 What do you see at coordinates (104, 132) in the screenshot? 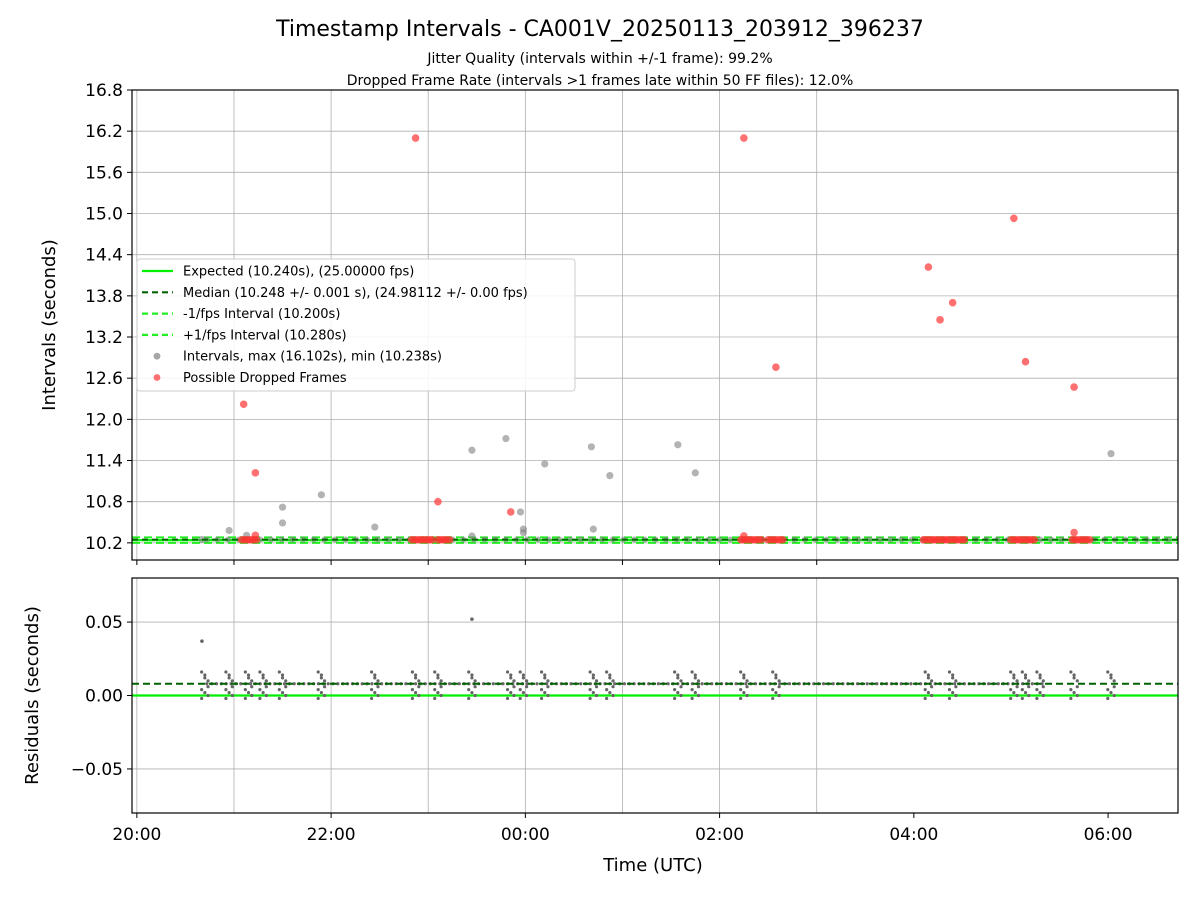
I see `y-tick-label: 16.2` at bounding box center [104, 132].